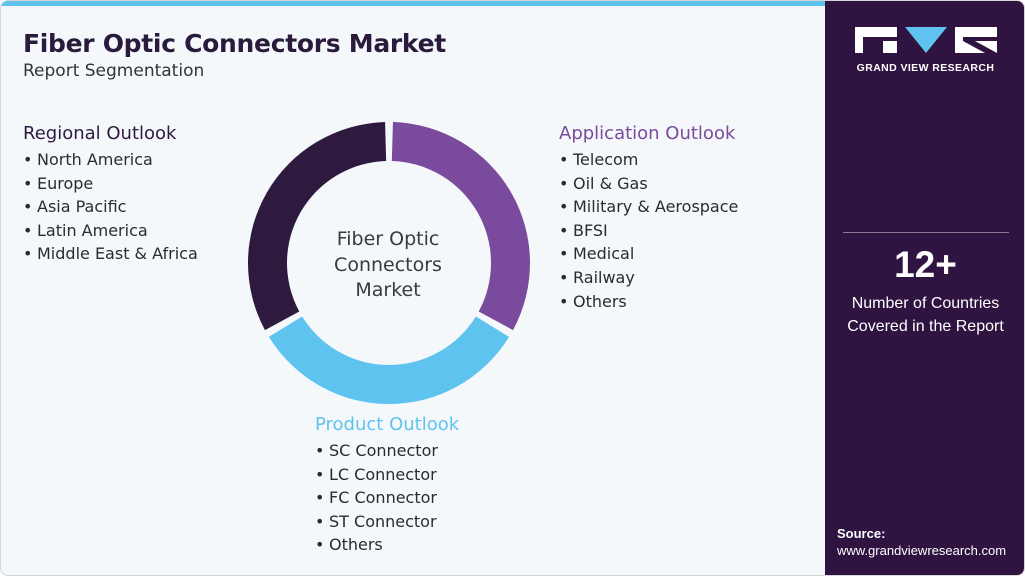 The width and height of the screenshot is (1025, 576). I want to click on top-accent-stripe, so click(413, 3).